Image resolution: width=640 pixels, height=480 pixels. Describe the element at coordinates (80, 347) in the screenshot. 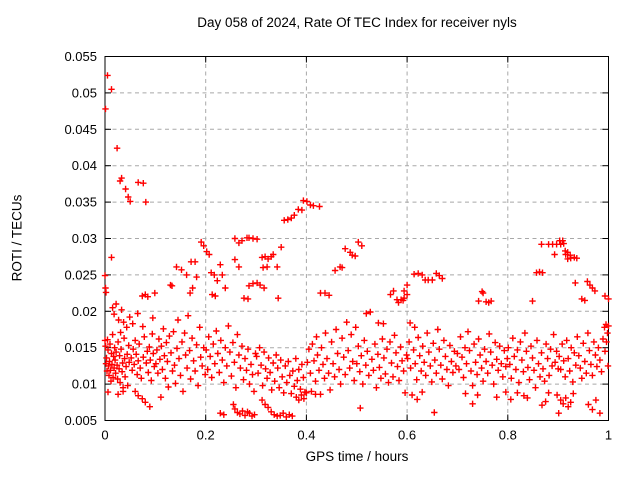

I see `y-tick-label: 0.015` at that location.